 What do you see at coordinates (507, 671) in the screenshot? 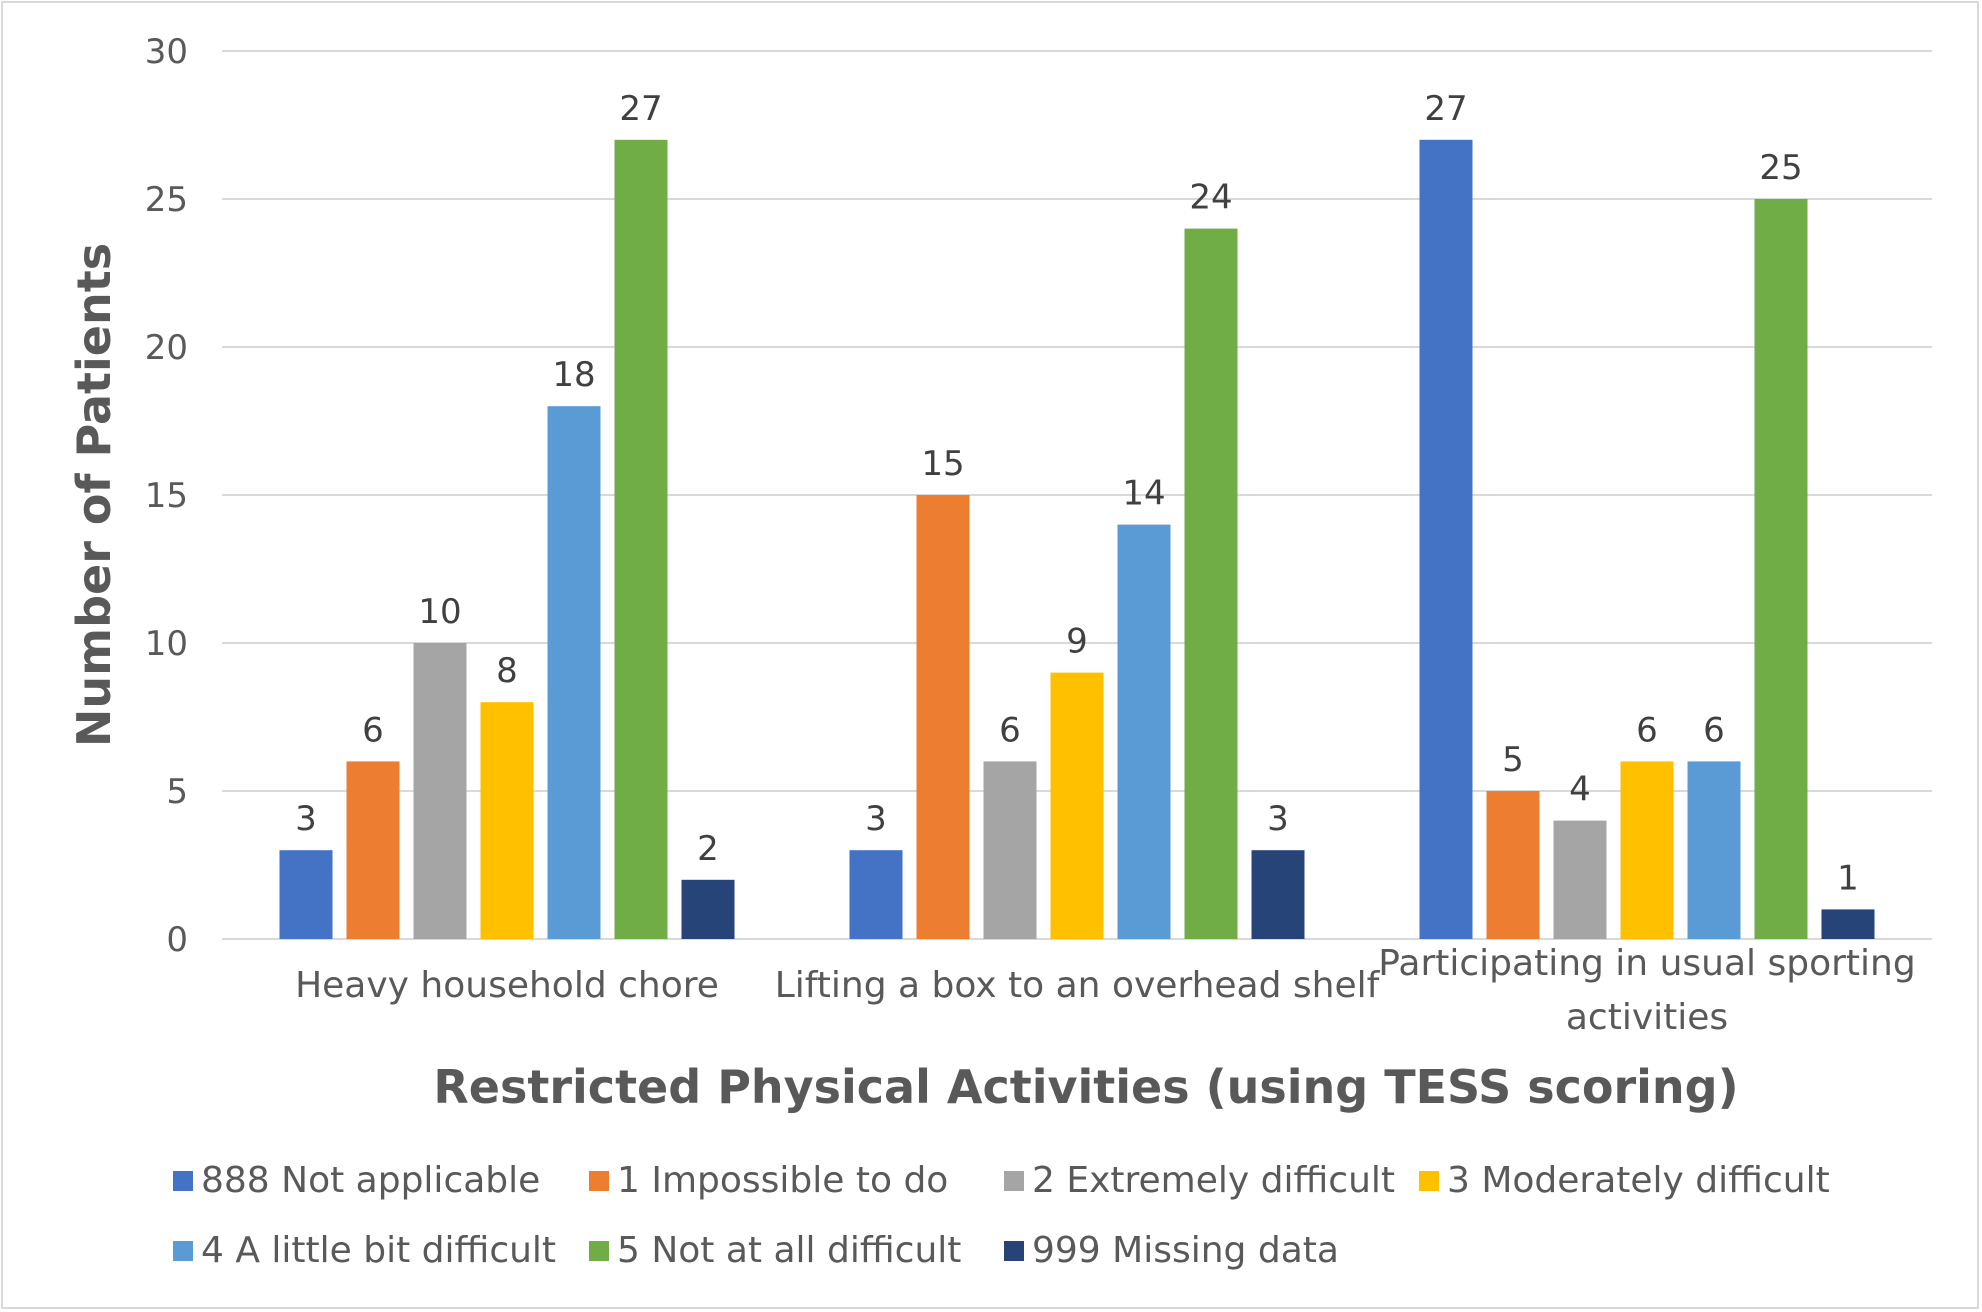
I see `data-label: 8` at bounding box center [507, 671].